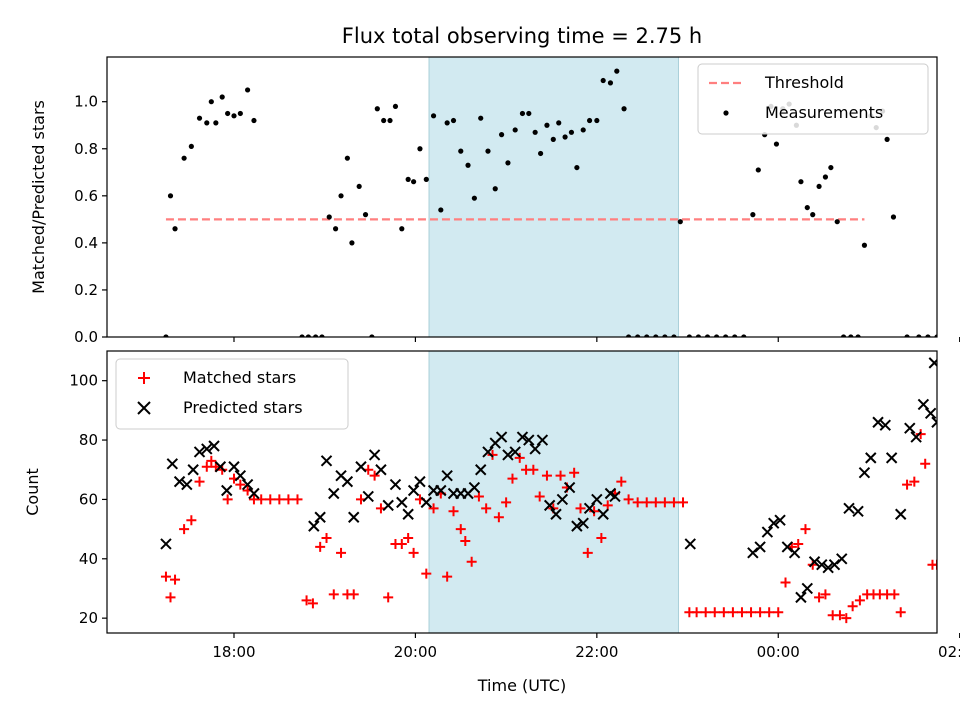 The image size is (960, 720). I want to click on legend-matched-swatch, so click(144, 378).